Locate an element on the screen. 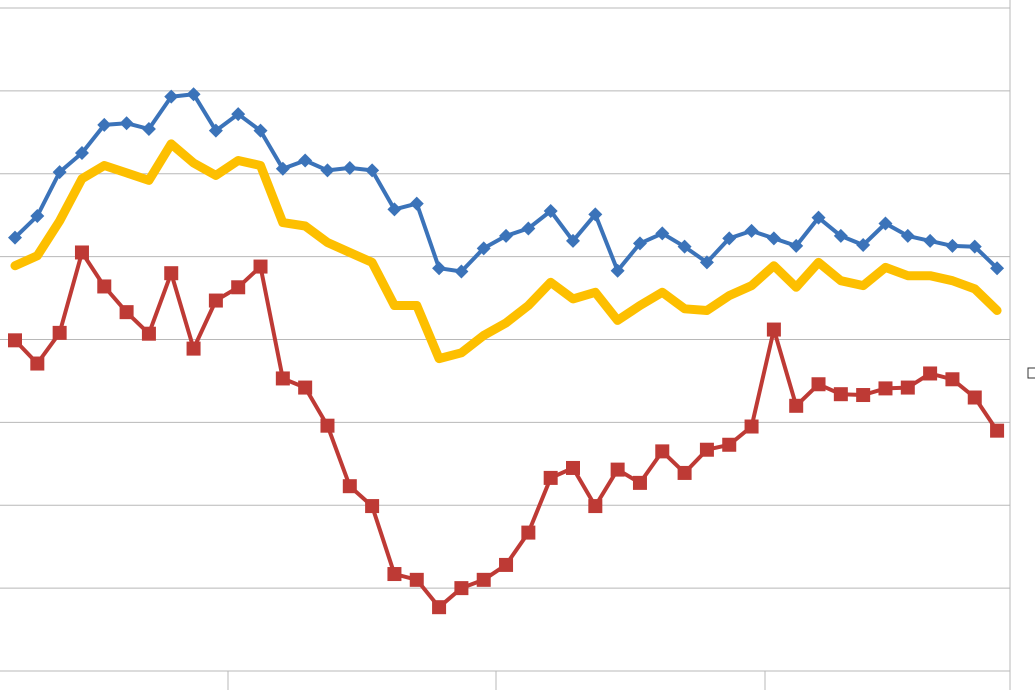 The width and height of the screenshot is (1035, 690). selection-handle is located at coordinates (1031, 373).